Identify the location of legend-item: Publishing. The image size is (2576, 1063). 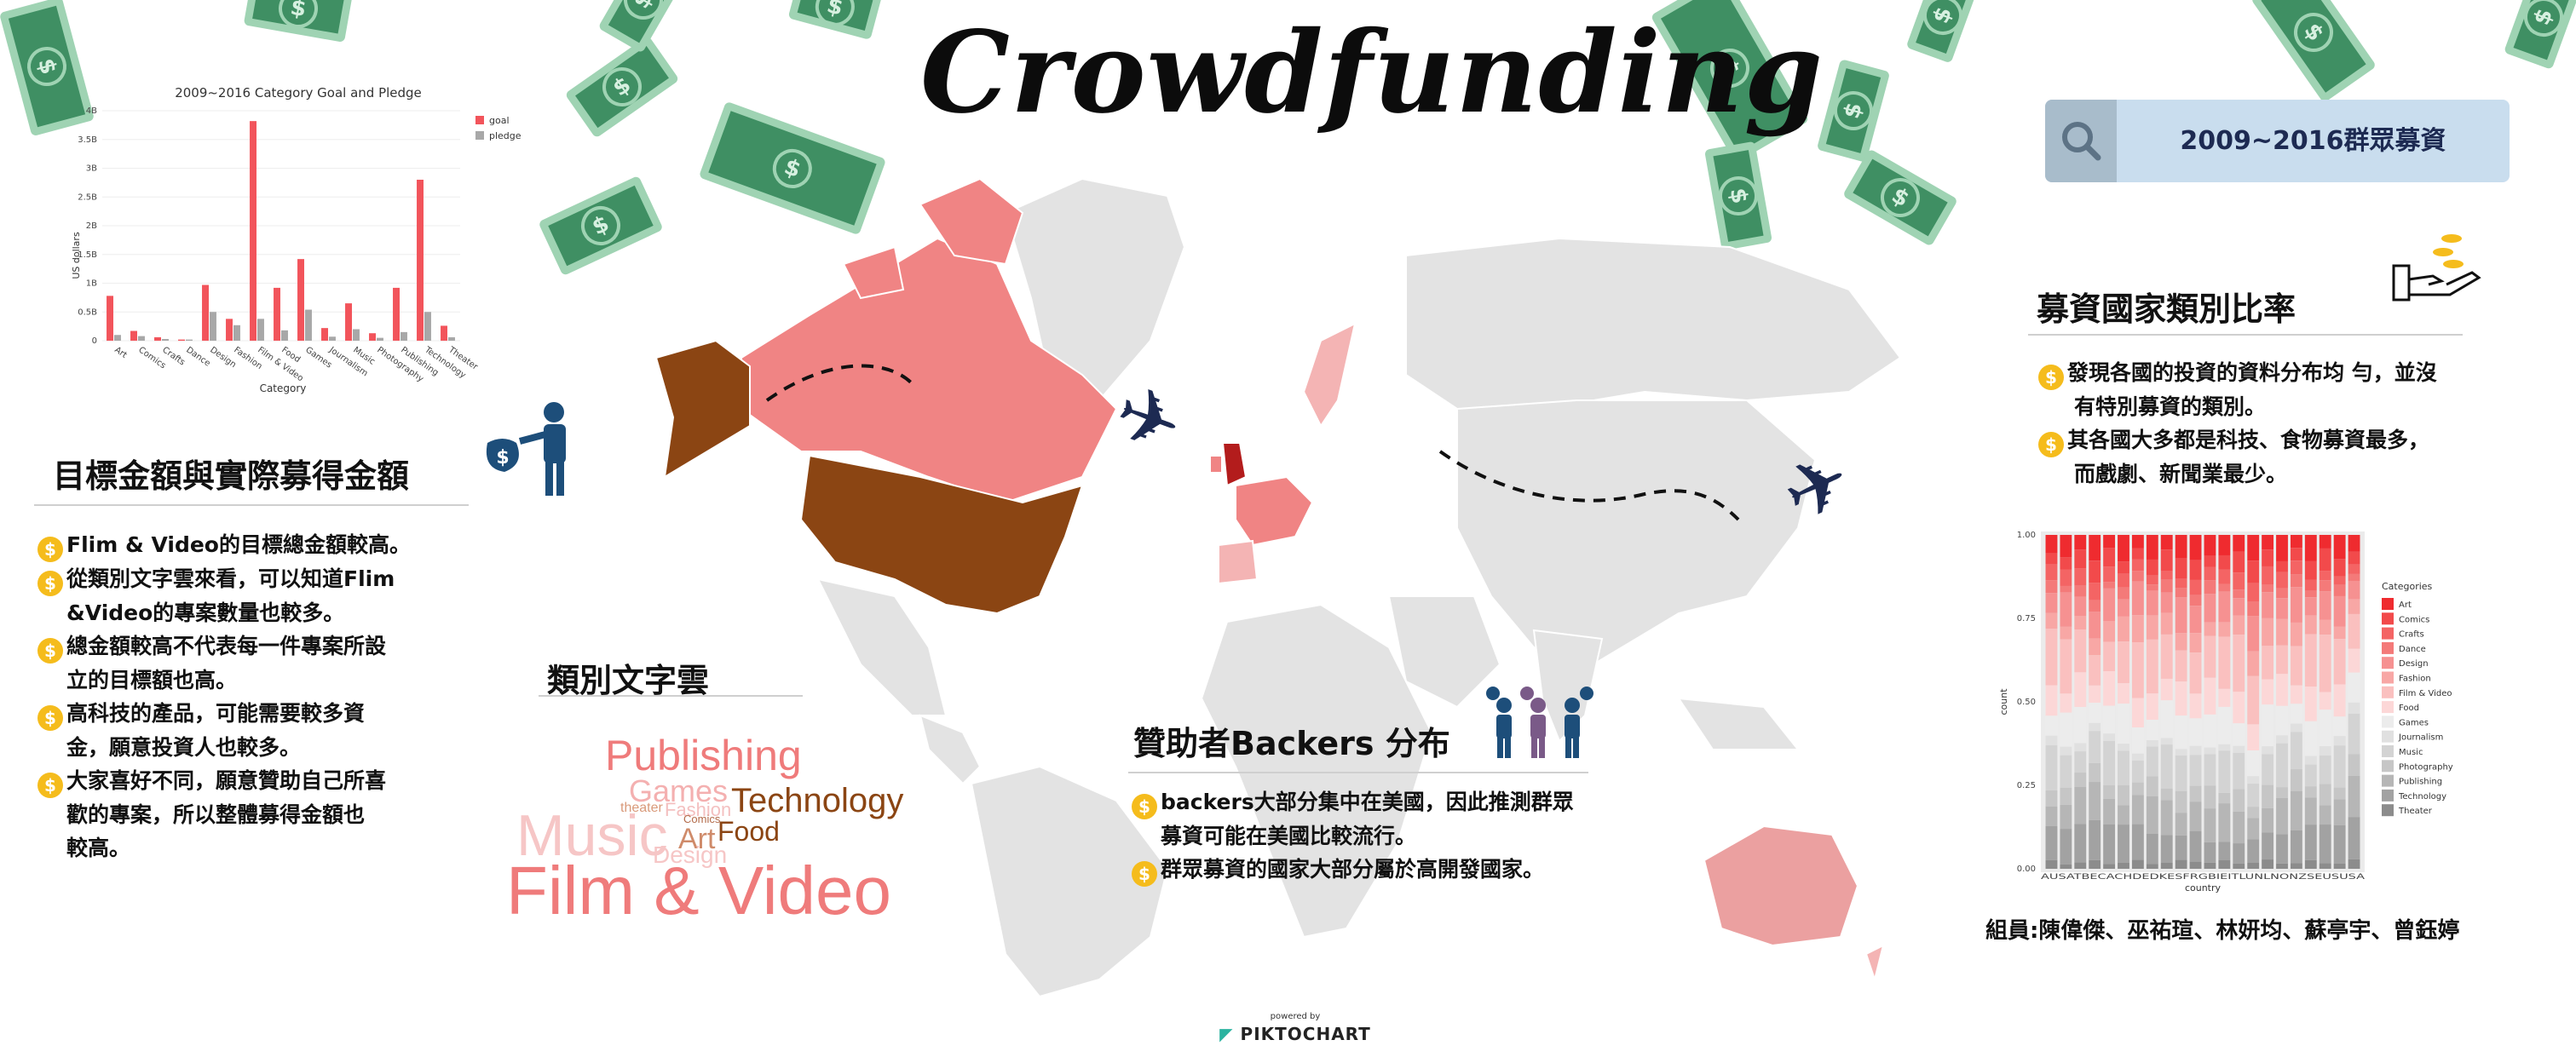
(2420, 782).